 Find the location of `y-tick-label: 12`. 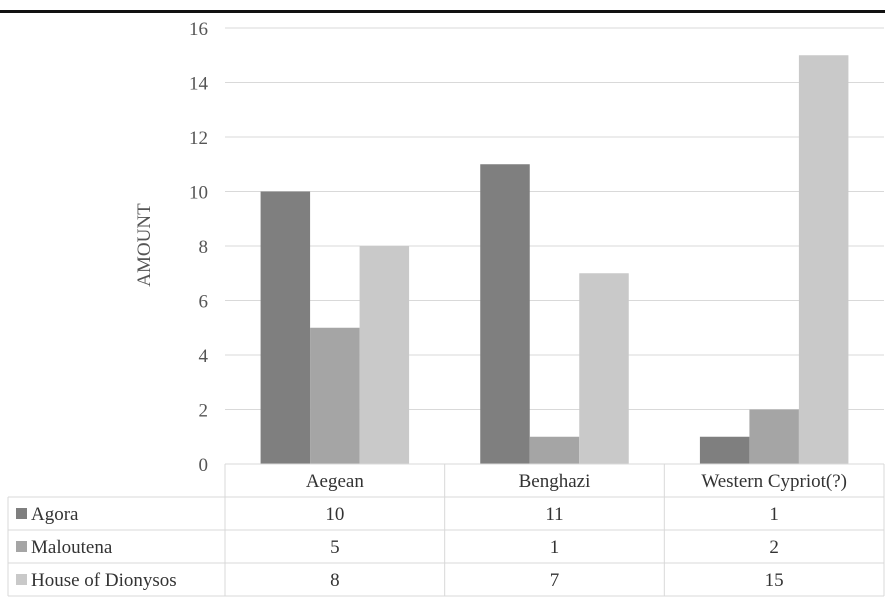

y-tick-label: 12 is located at coordinates (198, 138).